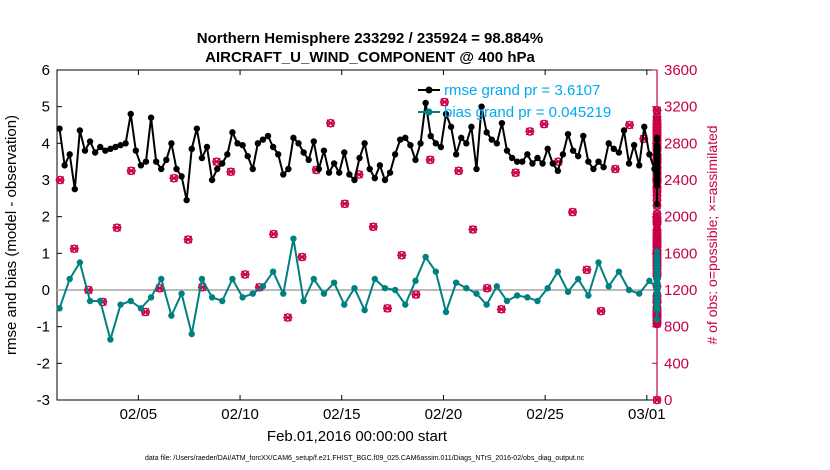  Describe the element at coordinates (46, 253) in the screenshot. I see `y-tick-label: 1` at that location.